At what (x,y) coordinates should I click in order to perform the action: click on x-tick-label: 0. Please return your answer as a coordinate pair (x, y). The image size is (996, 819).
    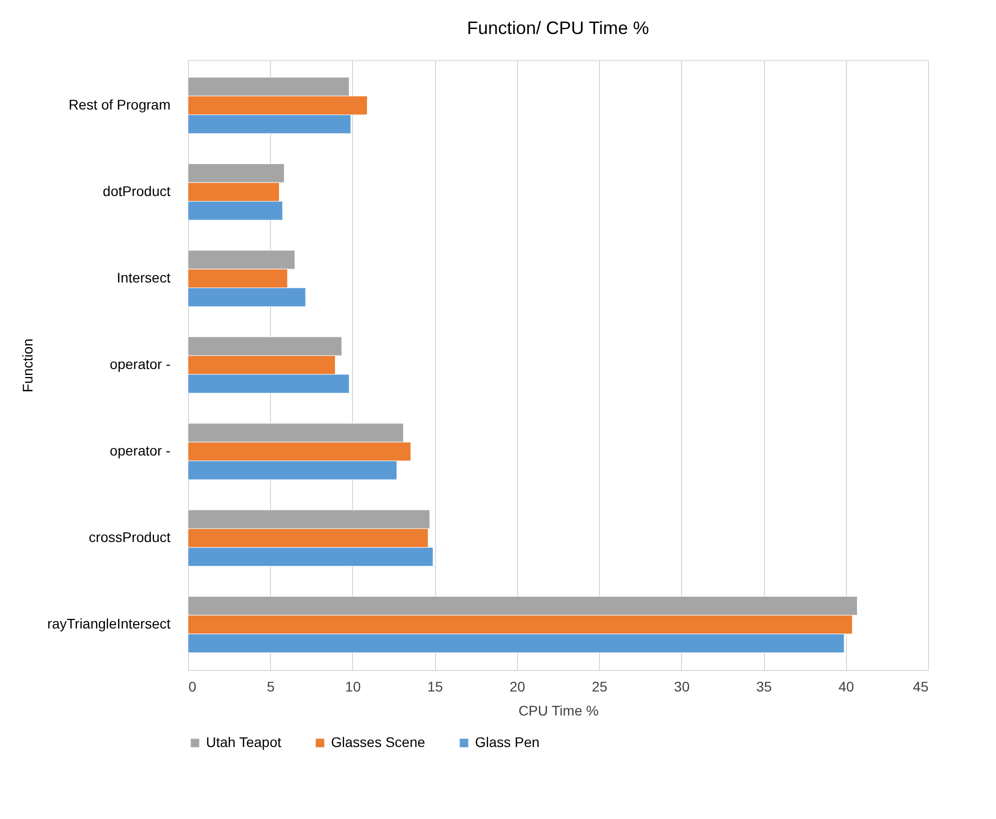
    Looking at the image, I should click on (192, 686).